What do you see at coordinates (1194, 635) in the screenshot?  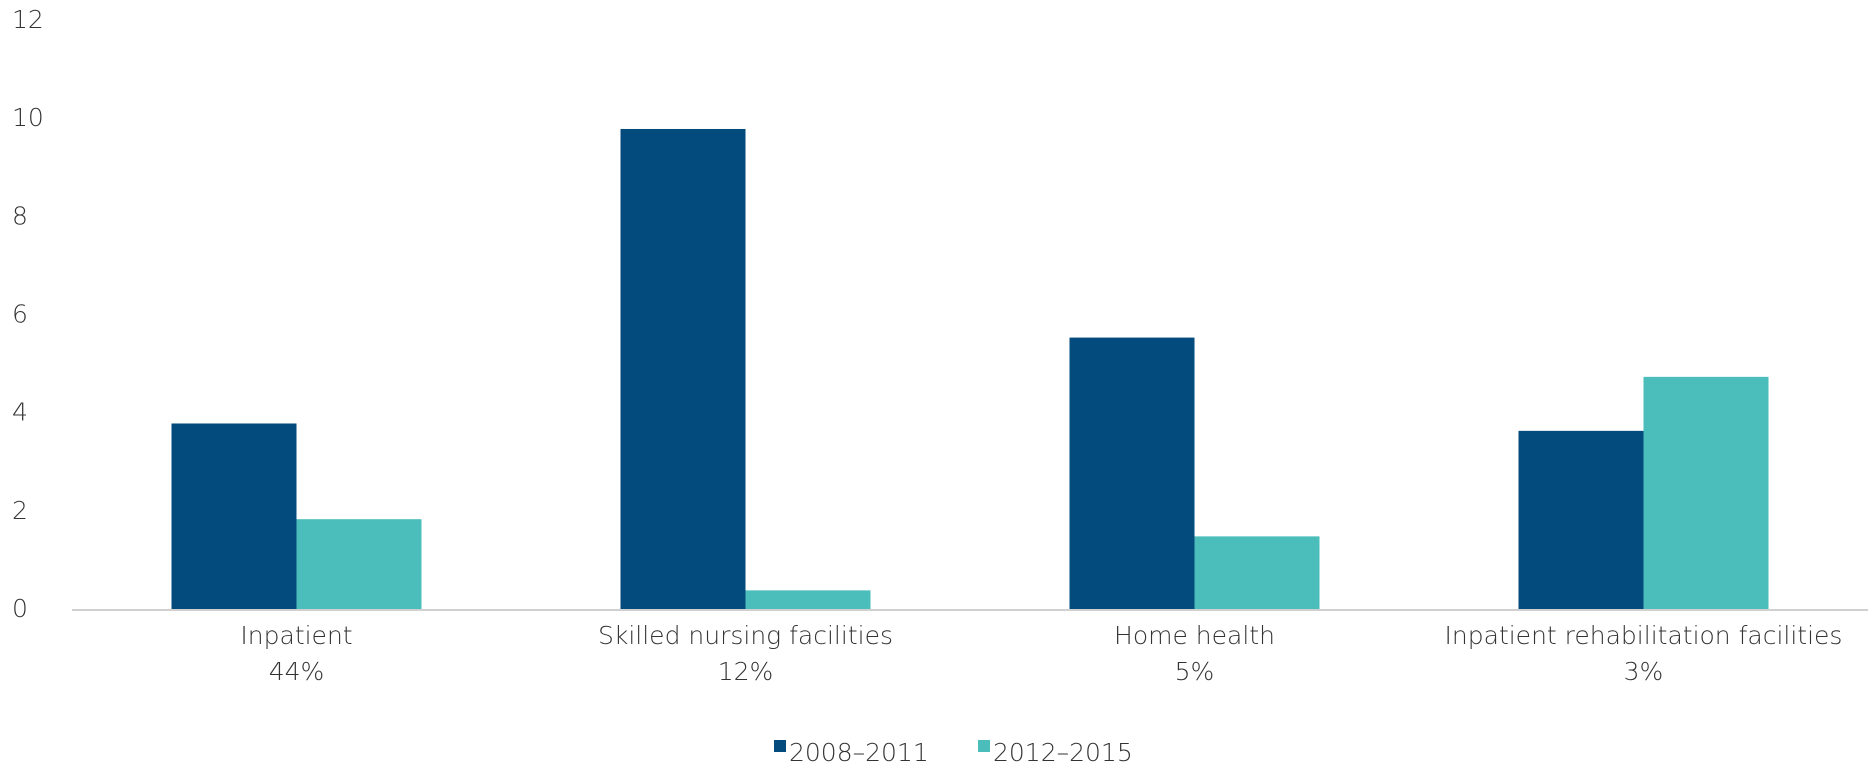 I see `x-tick-label: Home health` at bounding box center [1194, 635].